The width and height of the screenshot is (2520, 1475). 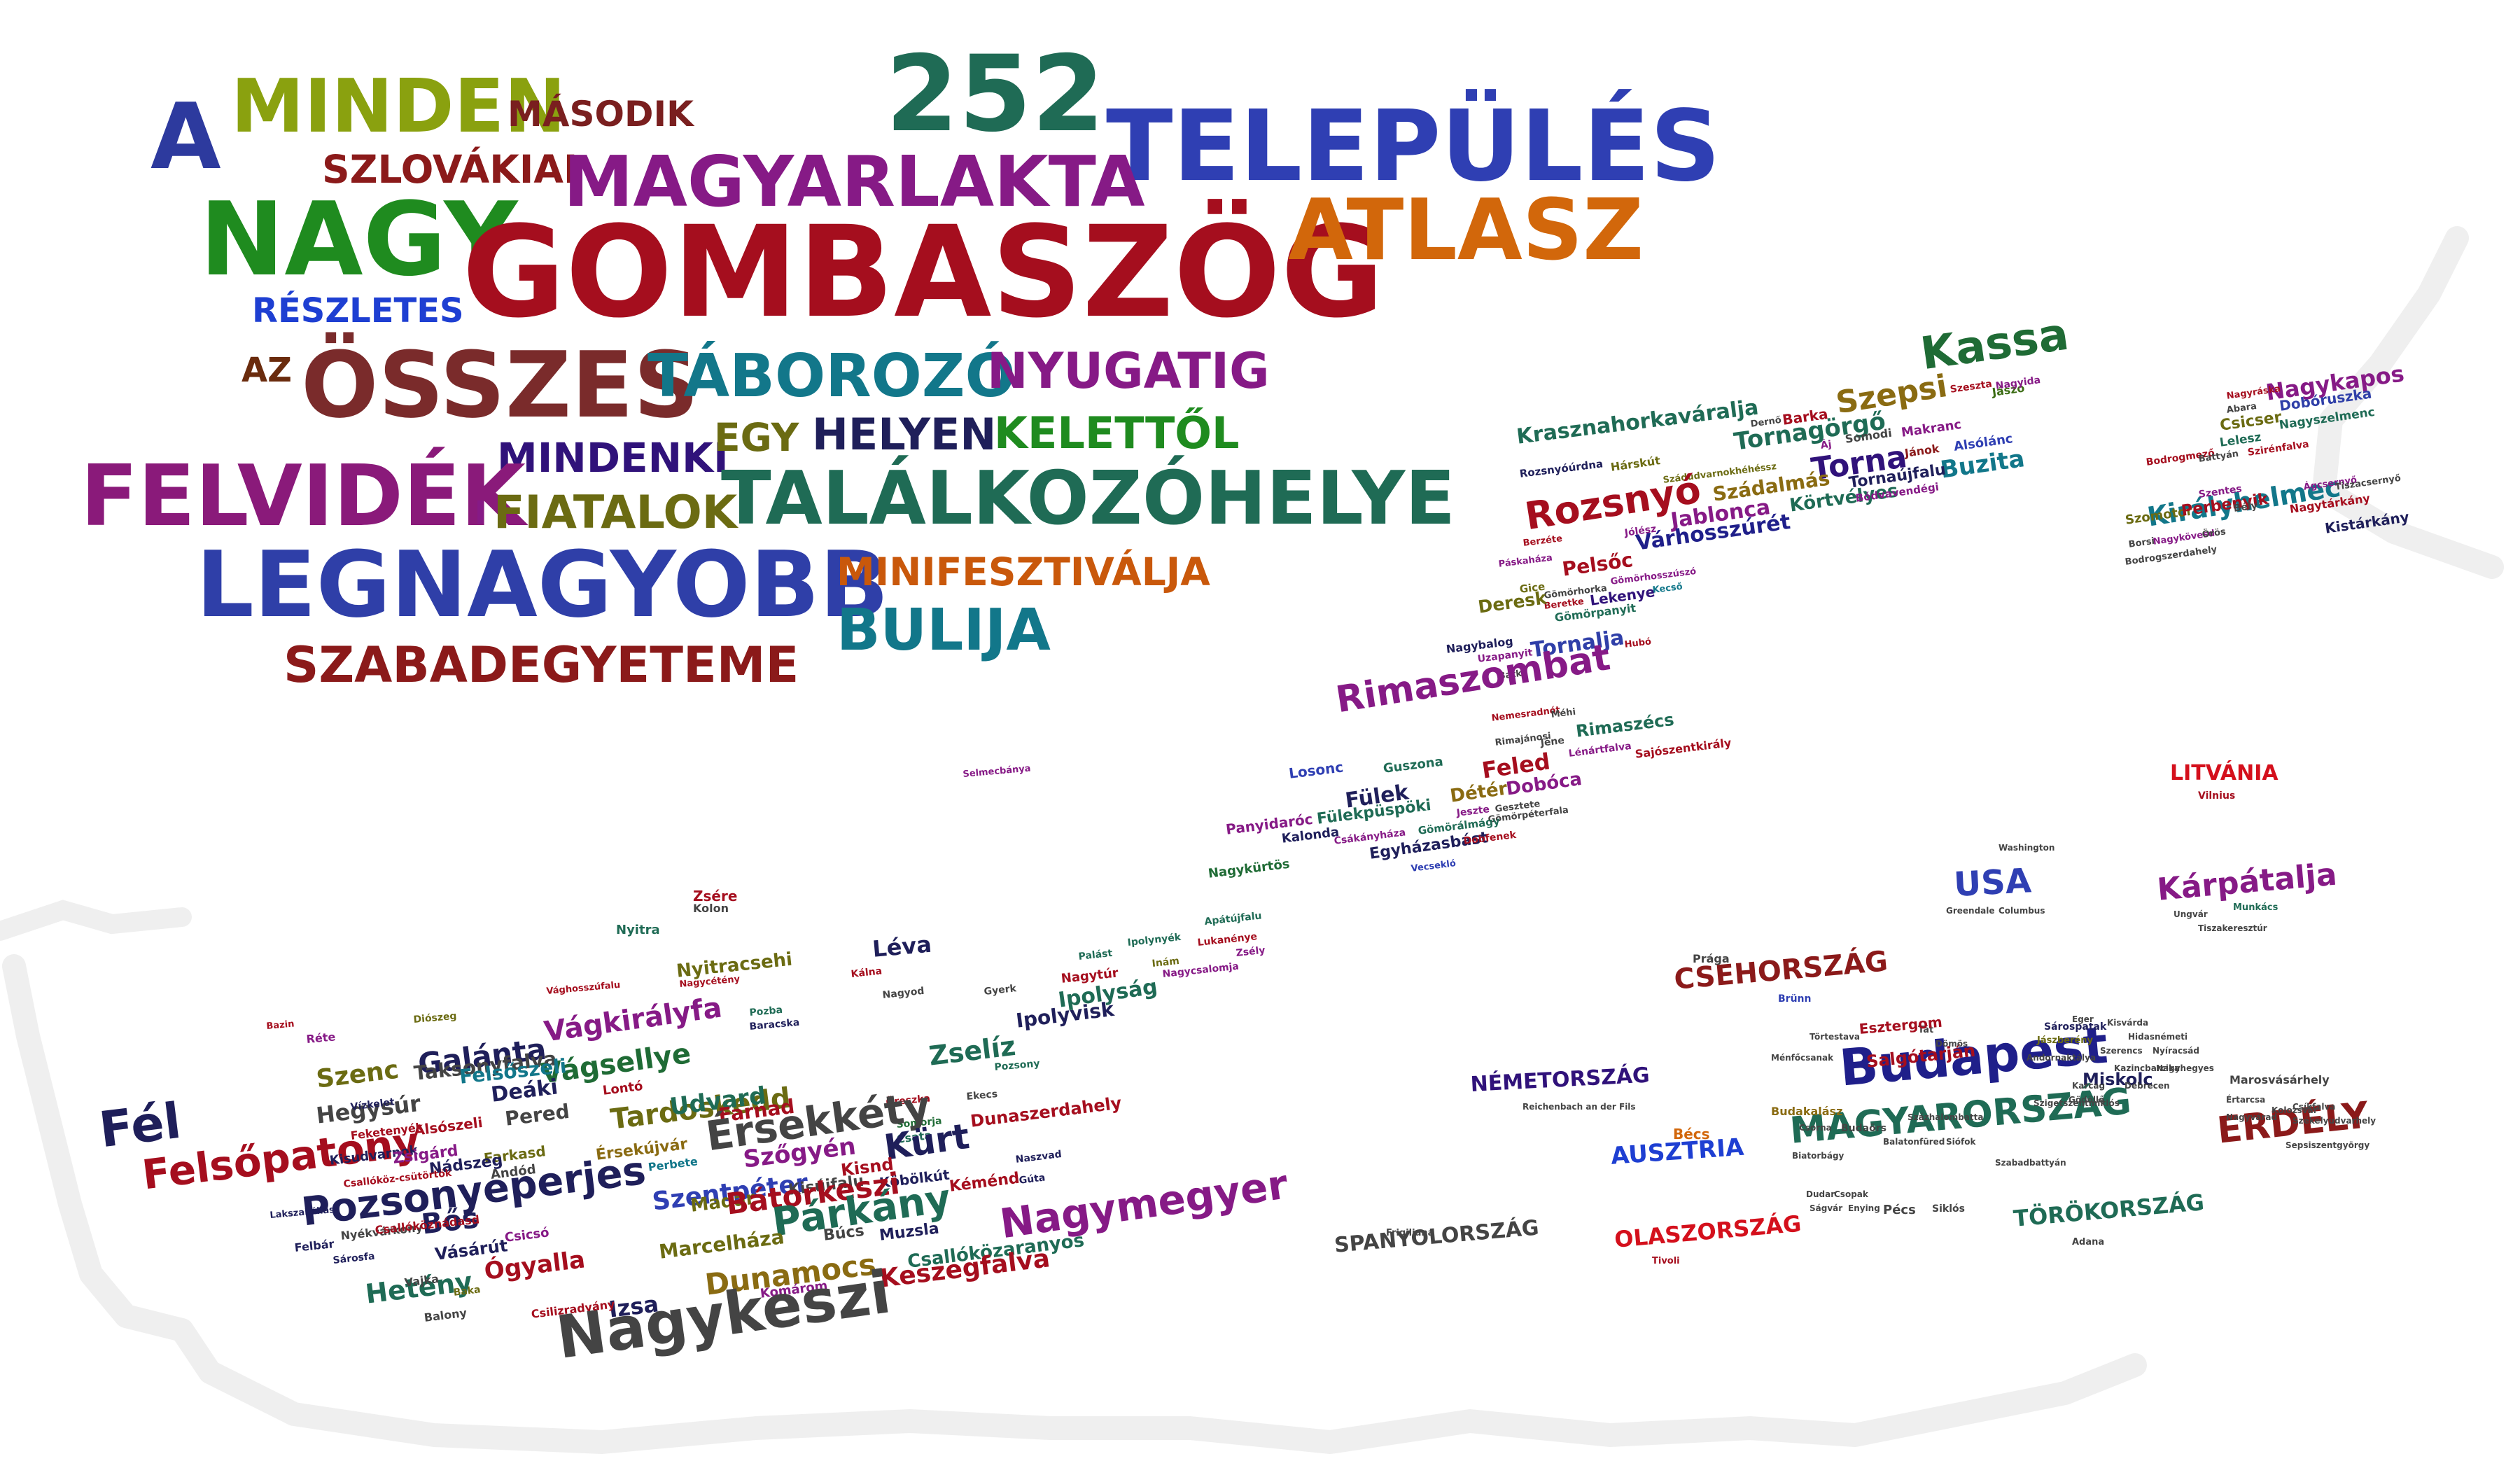 What do you see at coordinates (615, 513) in the screenshot?
I see `word-fiatalok: FIATALOK` at bounding box center [615, 513].